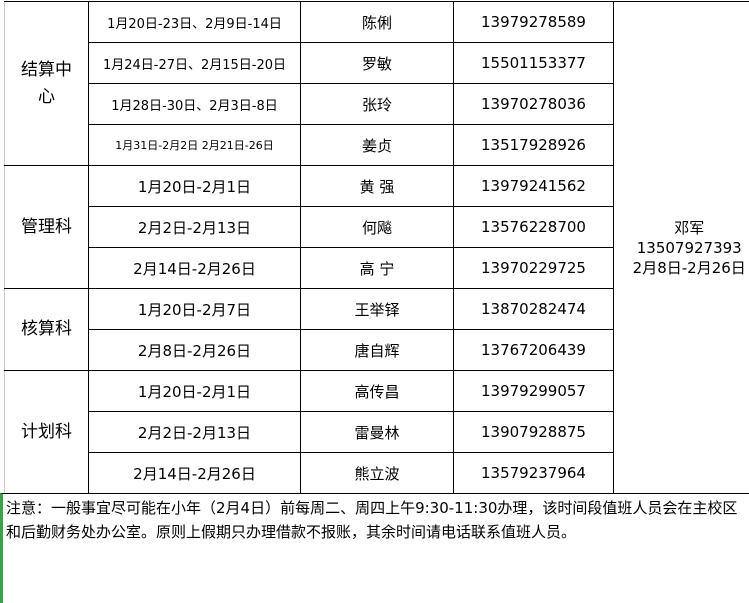 The width and height of the screenshot is (749, 603). I want to click on name-cell: 熊立波, so click(377, 473).